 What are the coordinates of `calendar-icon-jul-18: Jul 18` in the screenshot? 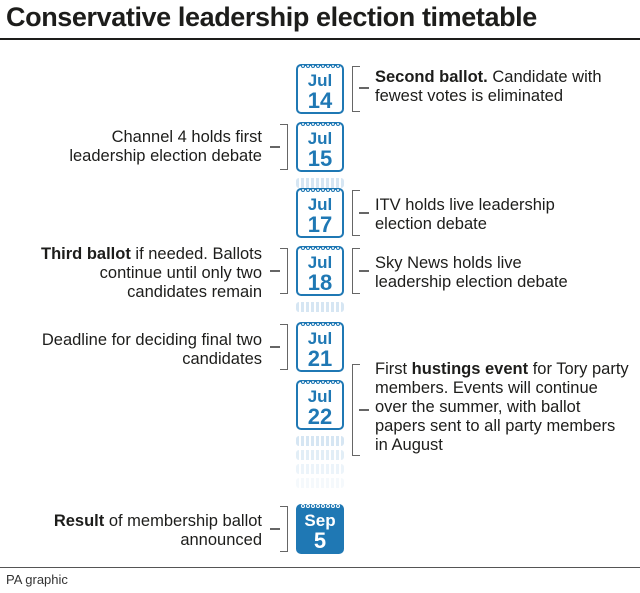 It's located at (320, 271).